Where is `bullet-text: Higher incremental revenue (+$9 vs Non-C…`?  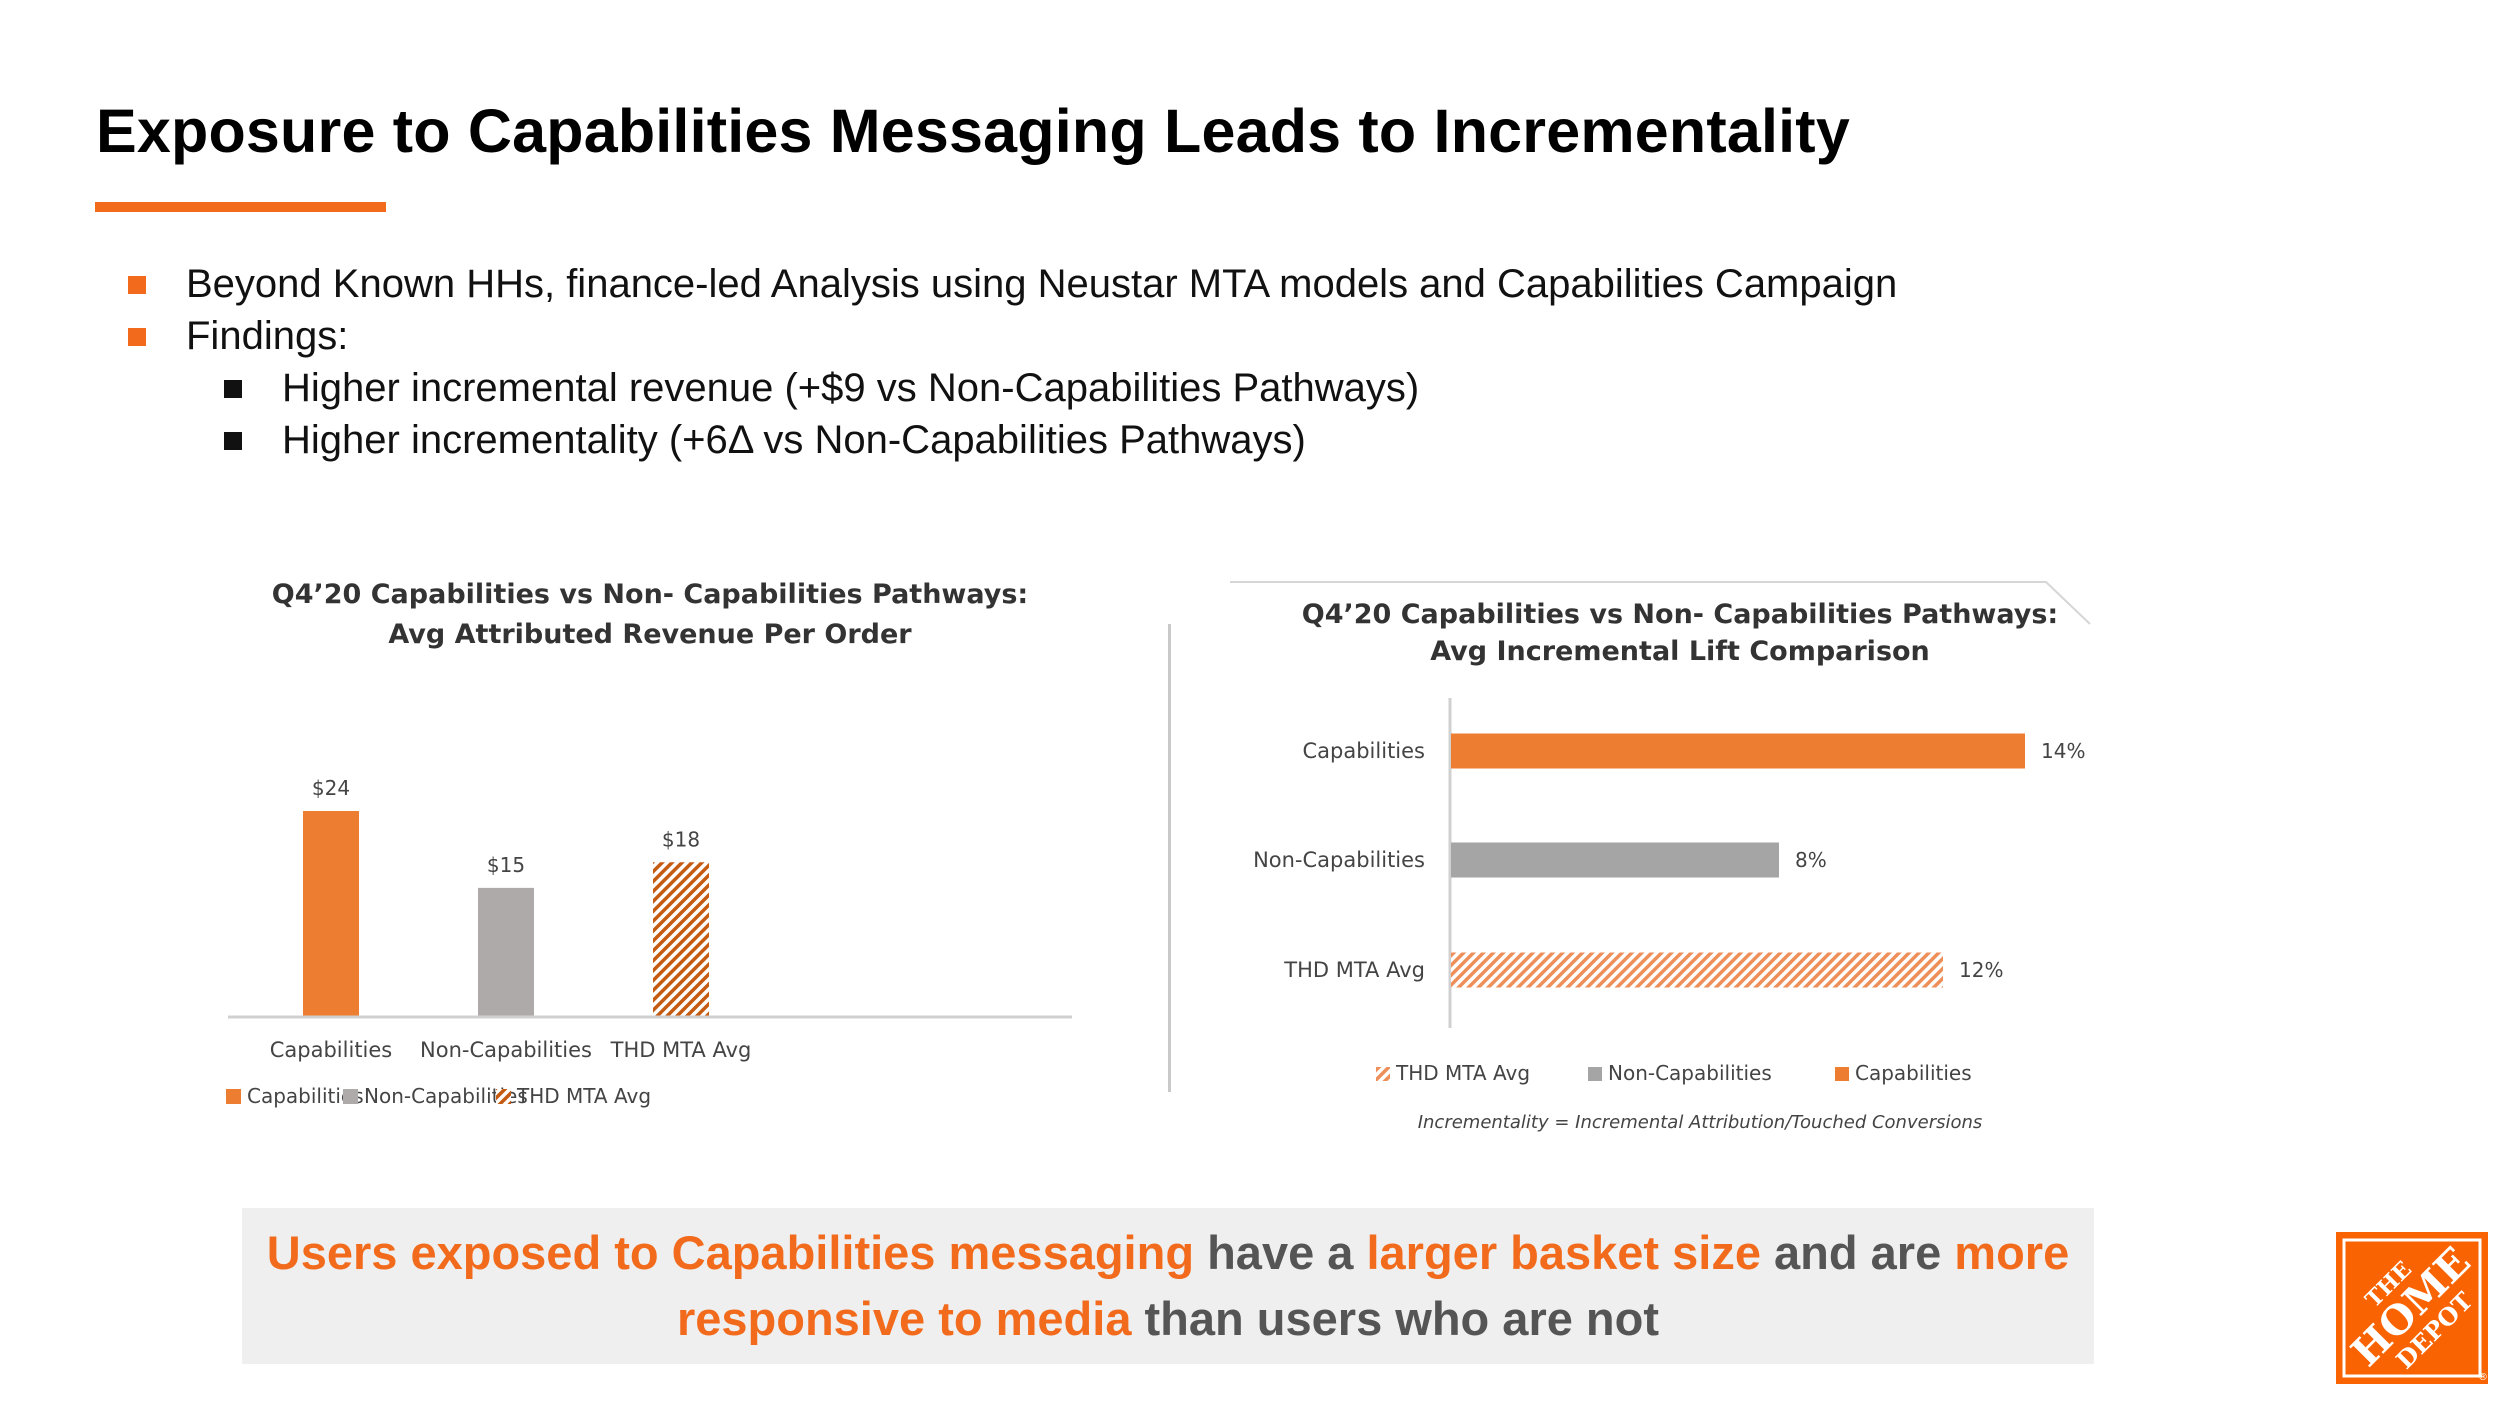 bullet-text: Higher incremental revenue (+$9 vs Non-C… is located at coordinates (851, 388).